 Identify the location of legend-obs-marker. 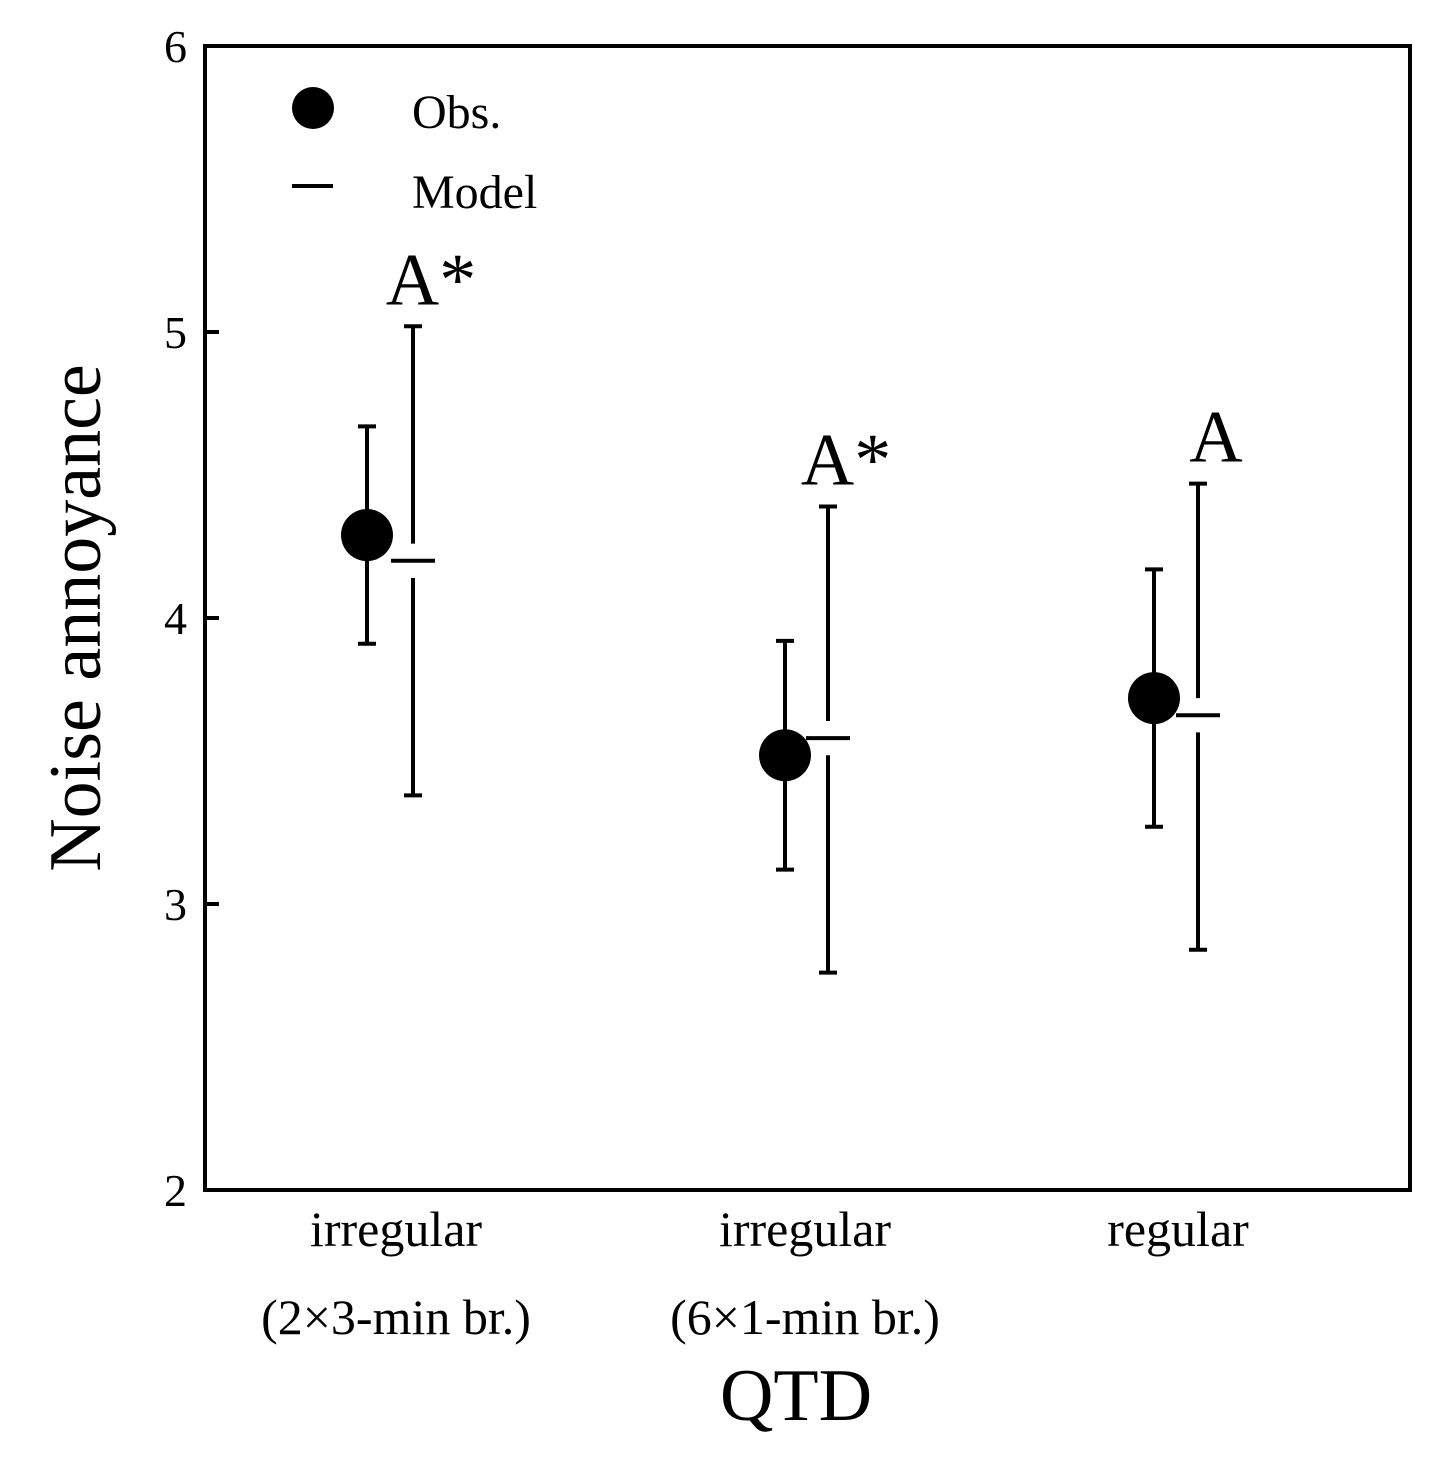
(313, 108).